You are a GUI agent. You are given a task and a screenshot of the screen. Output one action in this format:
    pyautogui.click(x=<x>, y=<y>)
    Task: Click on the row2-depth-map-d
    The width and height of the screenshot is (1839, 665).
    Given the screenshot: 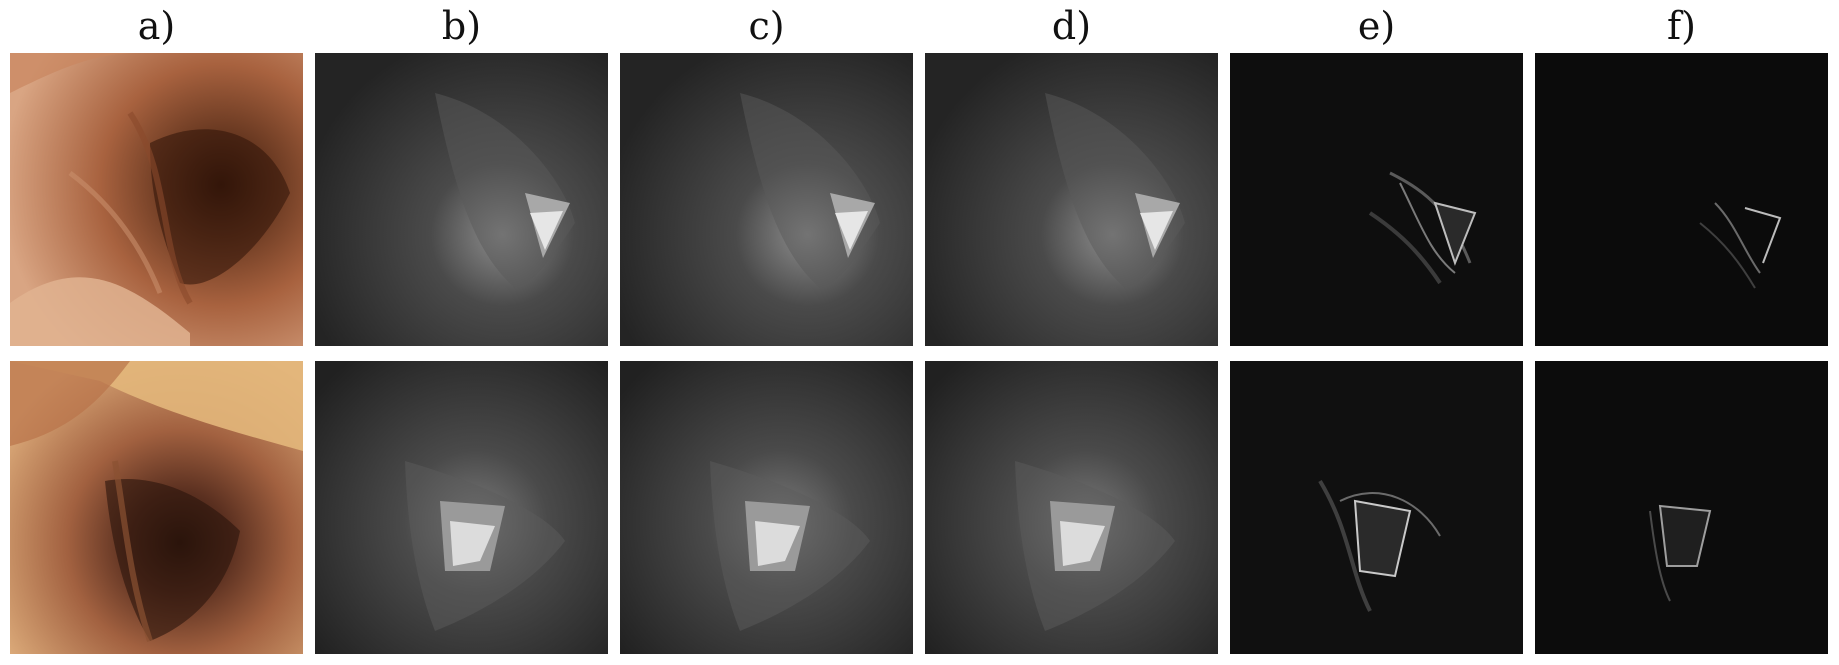 What is the action you would take?
    pyautogui.click(x=1071, y=507)
    